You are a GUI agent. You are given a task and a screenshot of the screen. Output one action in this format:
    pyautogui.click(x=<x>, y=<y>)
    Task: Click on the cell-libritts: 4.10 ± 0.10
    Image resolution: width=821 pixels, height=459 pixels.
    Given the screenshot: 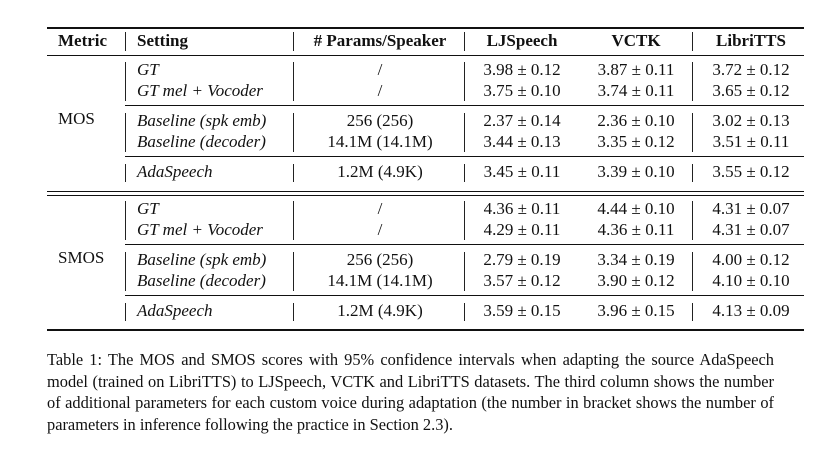 What is the action you would take?
    pyautogui.click(x=751, y=280)
    